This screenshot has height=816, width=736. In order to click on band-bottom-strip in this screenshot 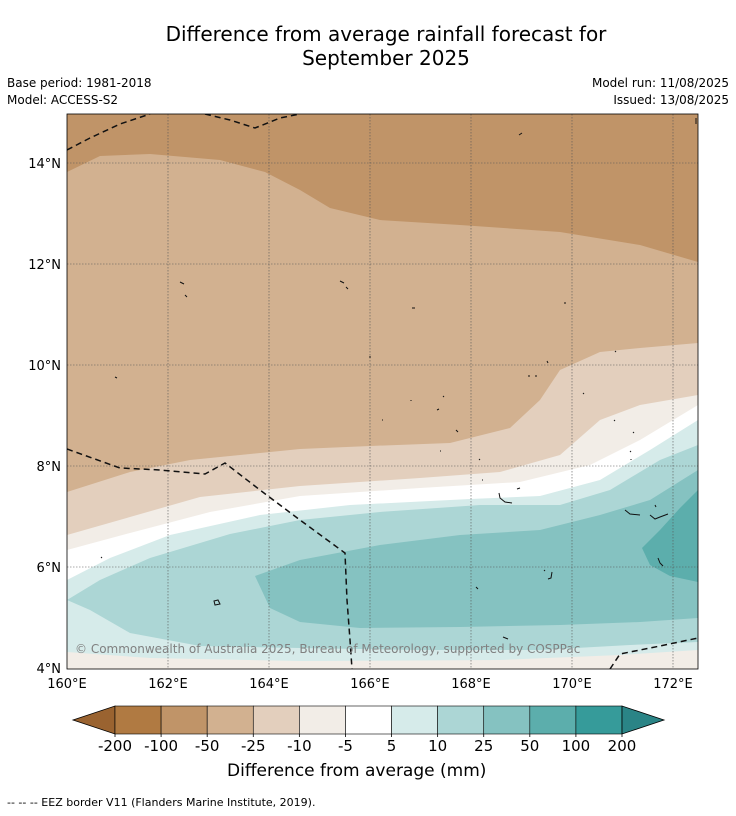, I will do `click(382, 663)`.